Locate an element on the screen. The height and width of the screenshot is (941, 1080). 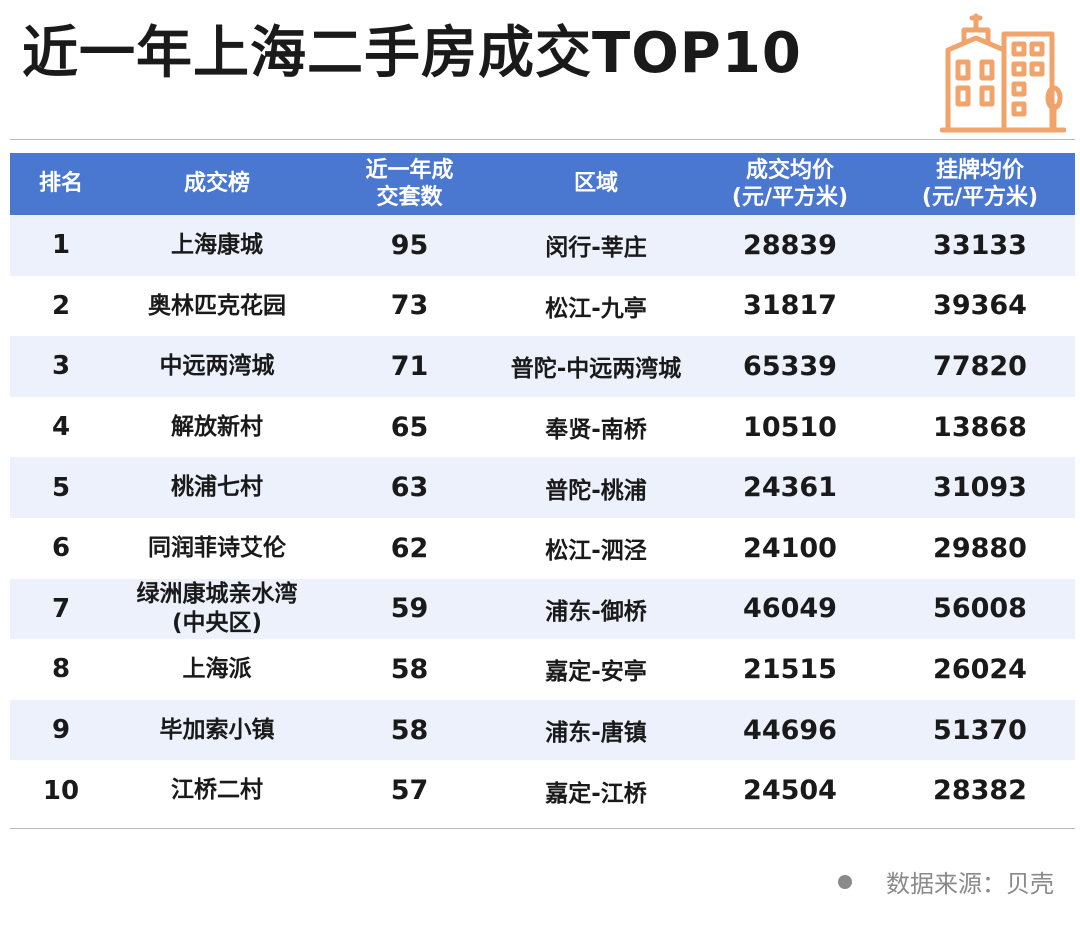
header-list-price: 挂牌均价 (元/平方米) is located at coordinates (980, 184).